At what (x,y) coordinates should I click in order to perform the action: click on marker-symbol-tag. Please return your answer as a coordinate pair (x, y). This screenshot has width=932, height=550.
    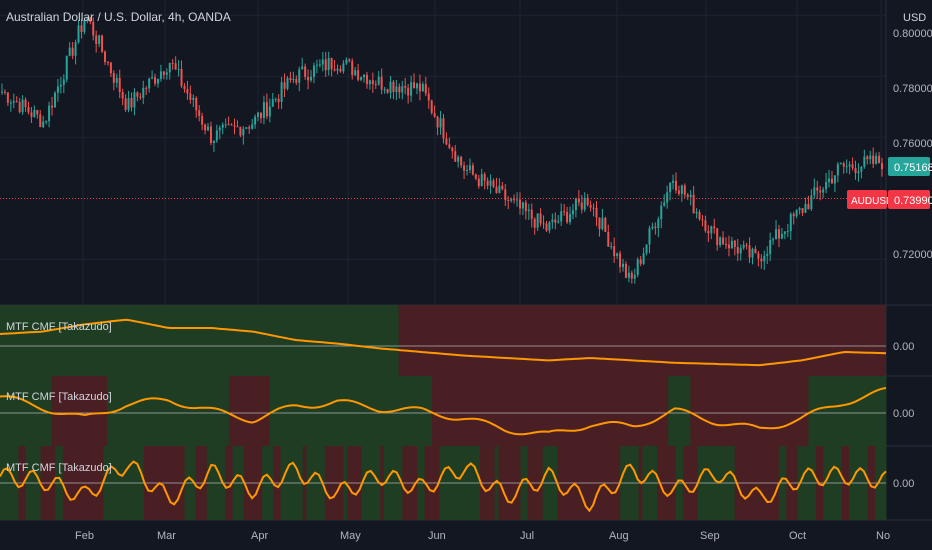
    Looking at the image, I should click on (867, 199).